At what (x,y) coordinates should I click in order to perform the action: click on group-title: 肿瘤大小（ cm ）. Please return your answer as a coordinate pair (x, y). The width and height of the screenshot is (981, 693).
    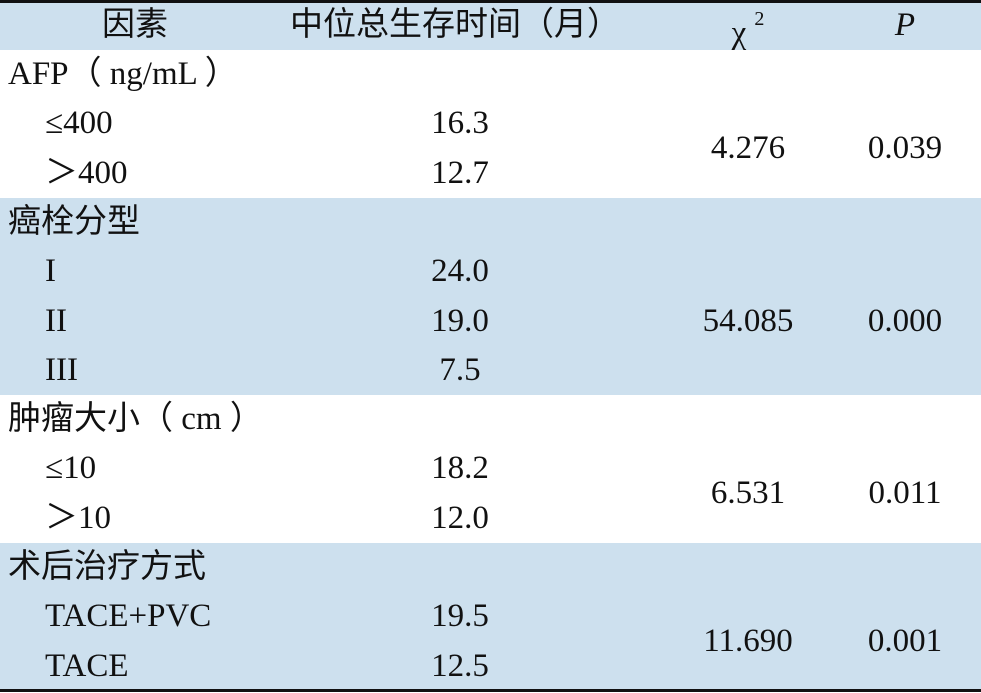
    Looking at the image, I should click on (135, 419).